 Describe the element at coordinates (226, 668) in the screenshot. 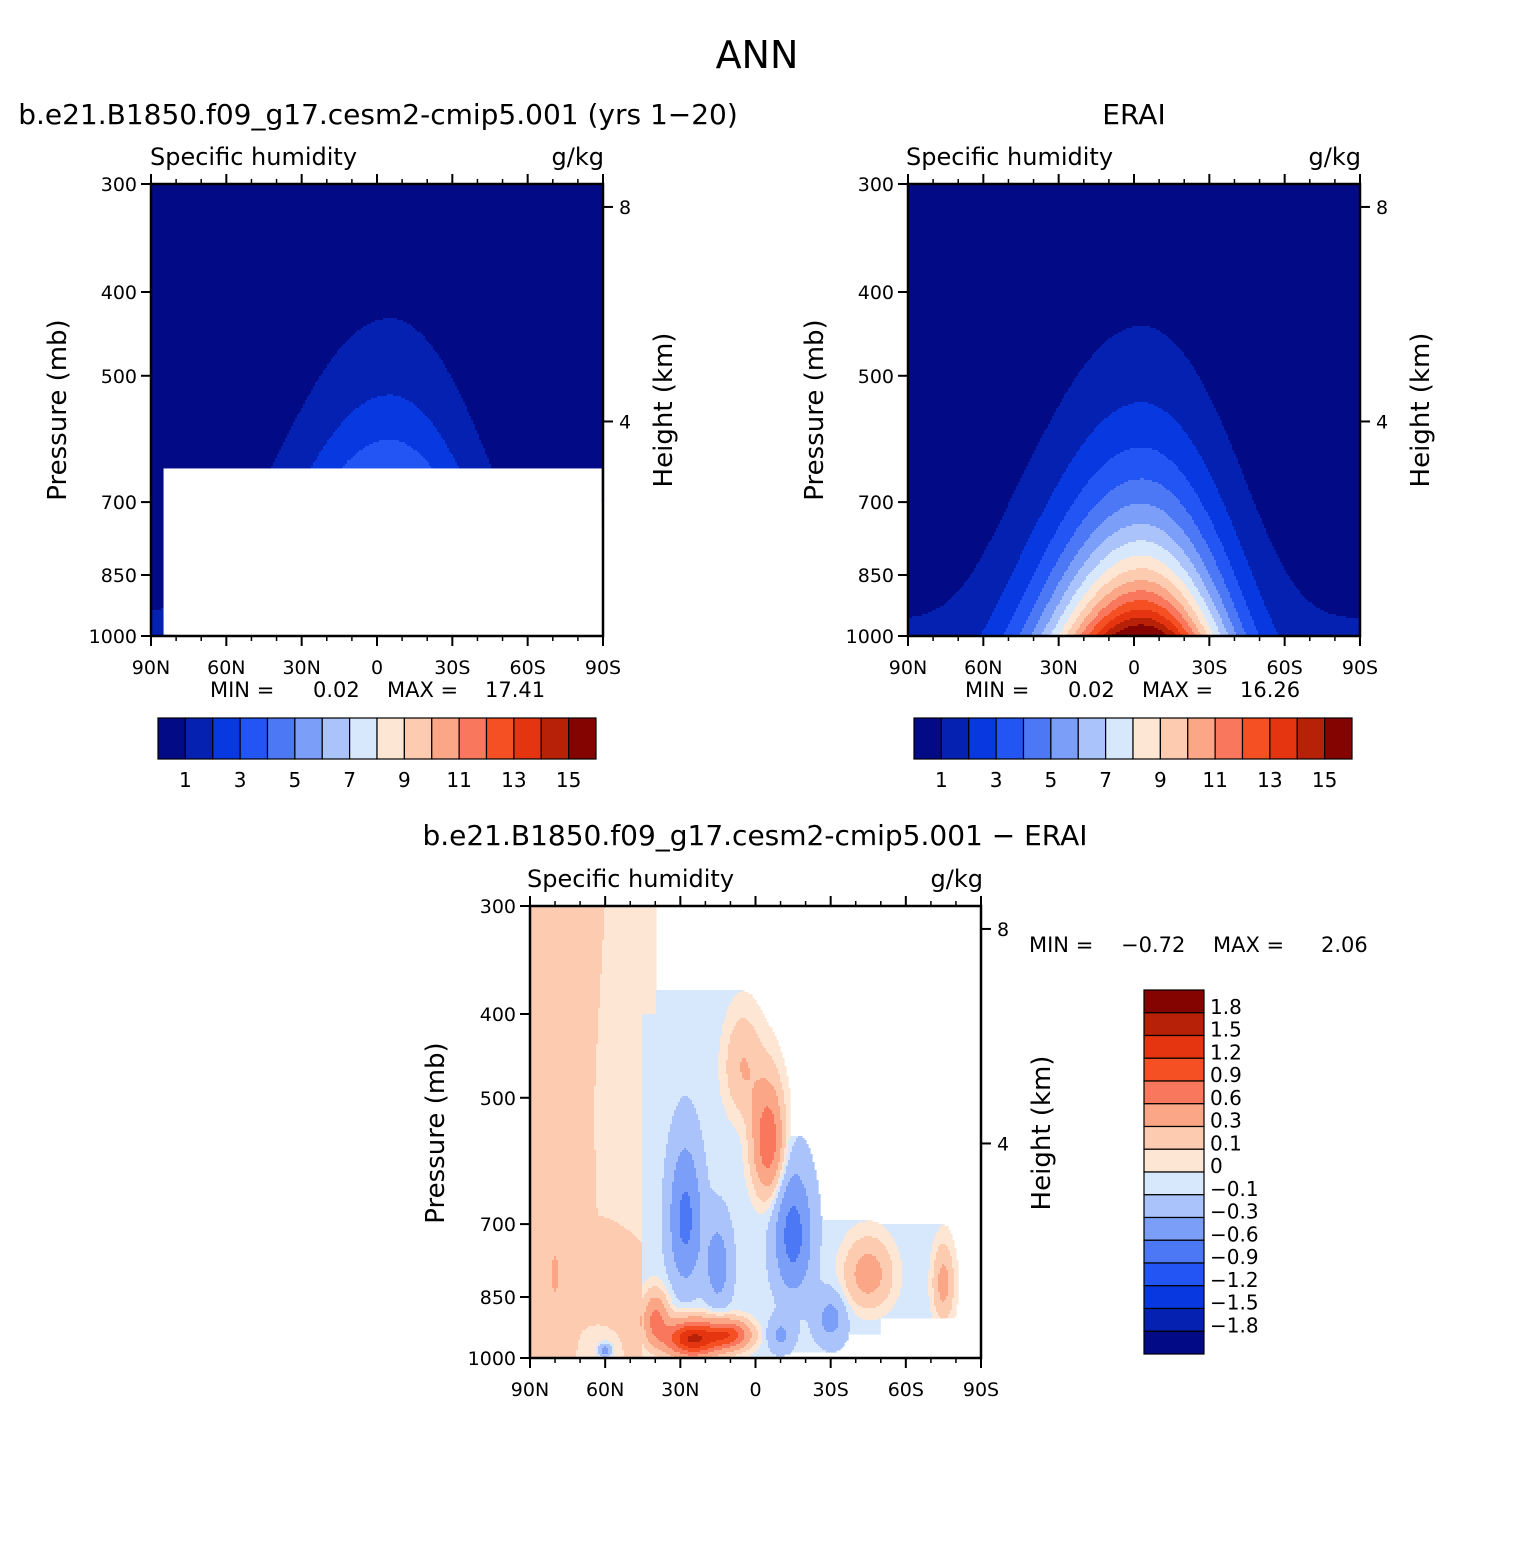

I see `x-tick-label: 60N` at that location.